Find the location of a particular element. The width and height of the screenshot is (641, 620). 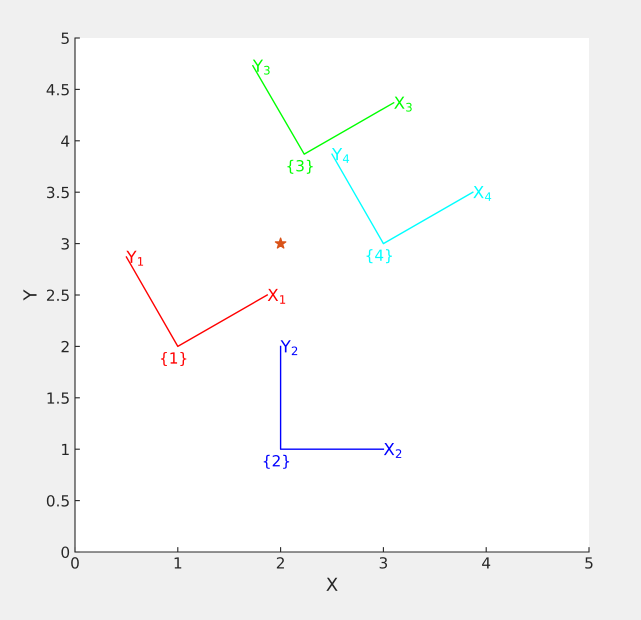

y-tick-label: 5 is located at coordinates (65, 38).